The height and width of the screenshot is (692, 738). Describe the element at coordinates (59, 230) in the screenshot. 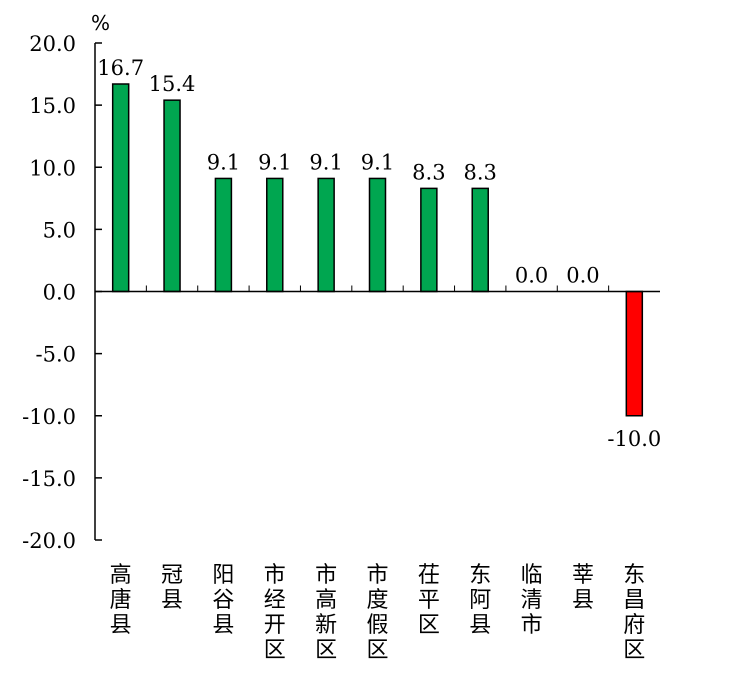

I see `y-tick-label: 5.0` at that location.